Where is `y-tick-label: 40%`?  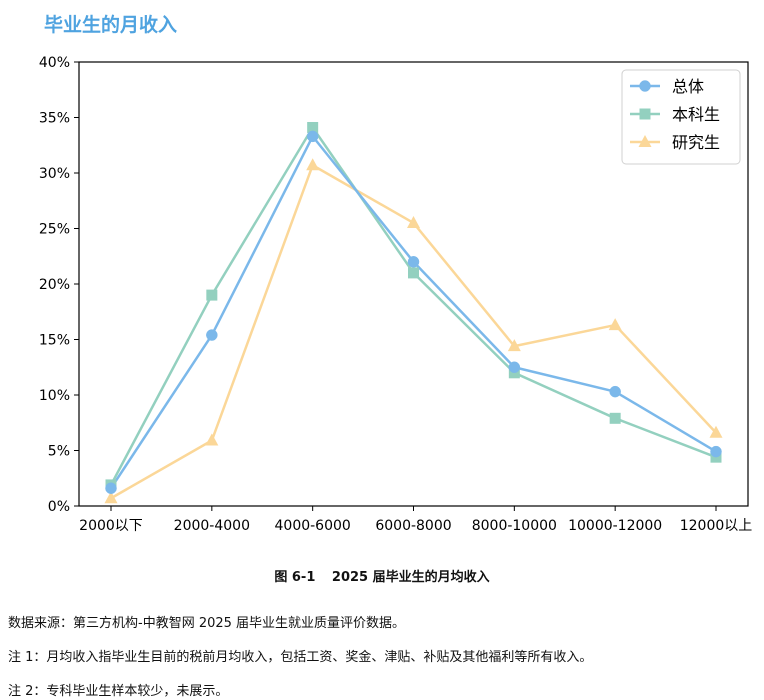 y-tick-label: 40% is located at coordinates (54, 63).